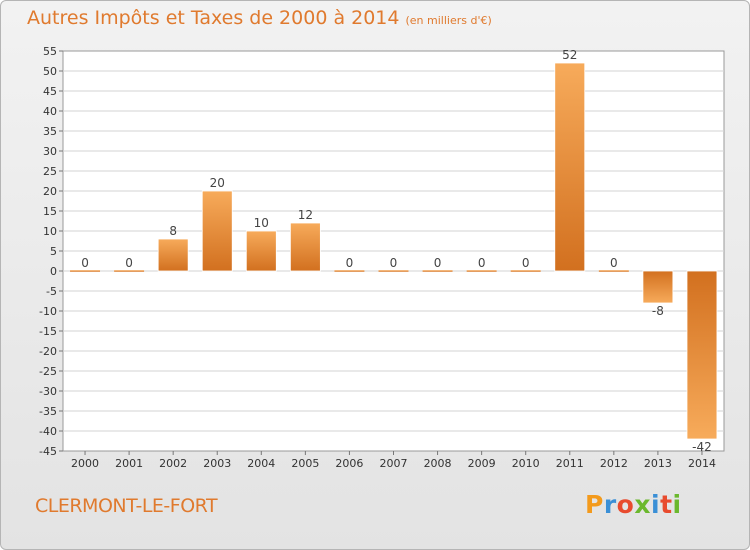 The image size is (750, 550). What do you see at coordinates (437, 271) in the screenshot?
I see `bar-2008` at bounding box center [437, 271].